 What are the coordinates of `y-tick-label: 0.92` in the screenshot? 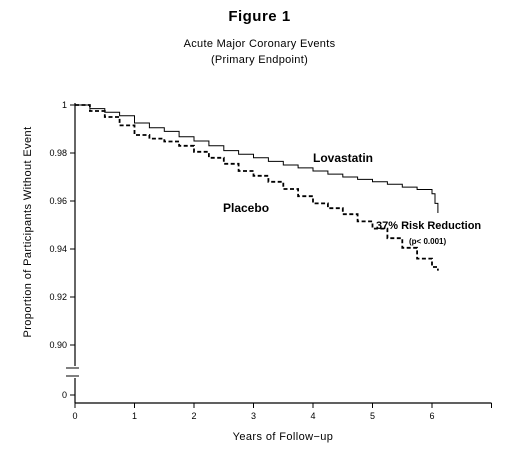 It's located at (58, 297).